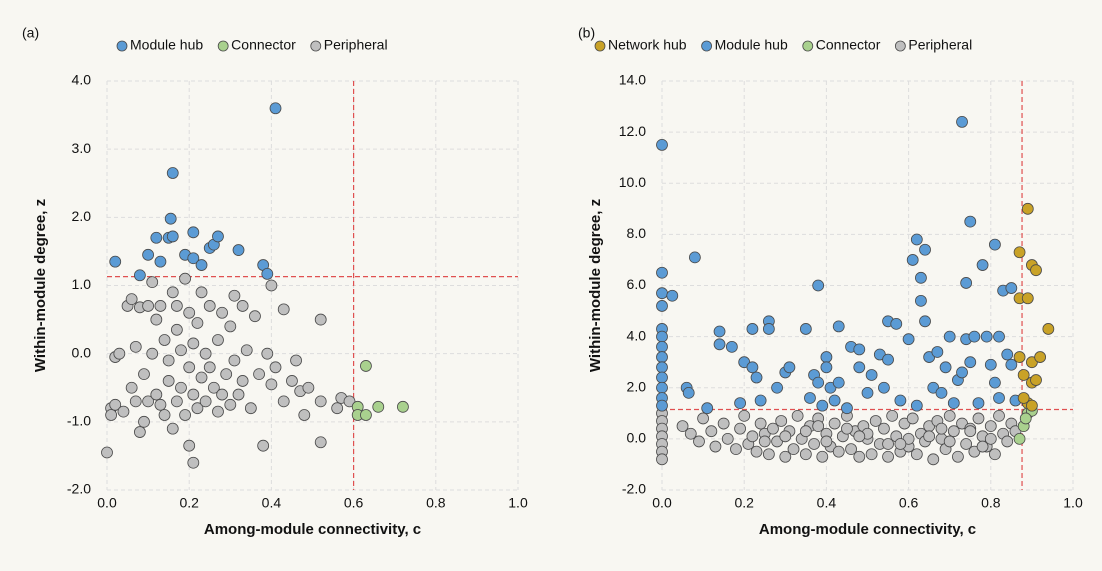 The height and width of the screenshot is (571, 1102). I want to click on legend-label: Connector, so click(263, 45).